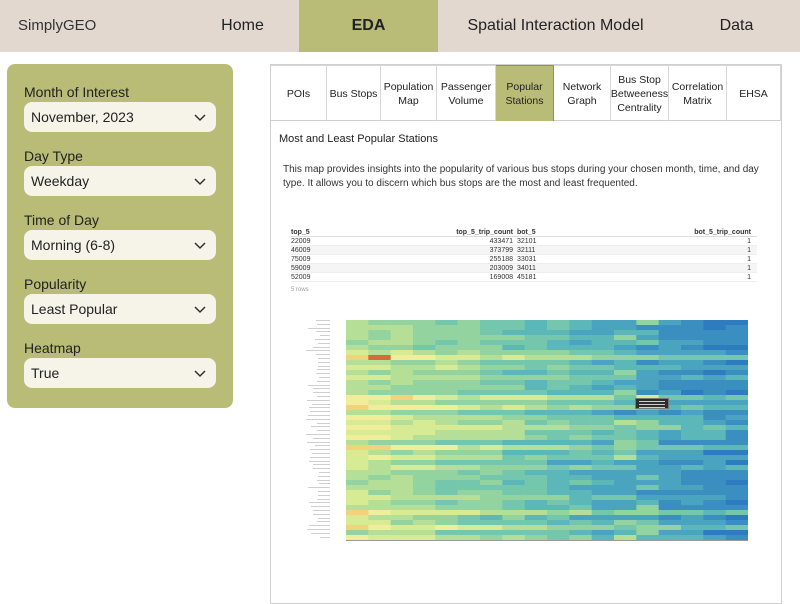 This screenshot has width=800, height=604. Describe the element at coordinates (120, 309) in the screenshot. I see `popularity-select: Least Popular` at that location.